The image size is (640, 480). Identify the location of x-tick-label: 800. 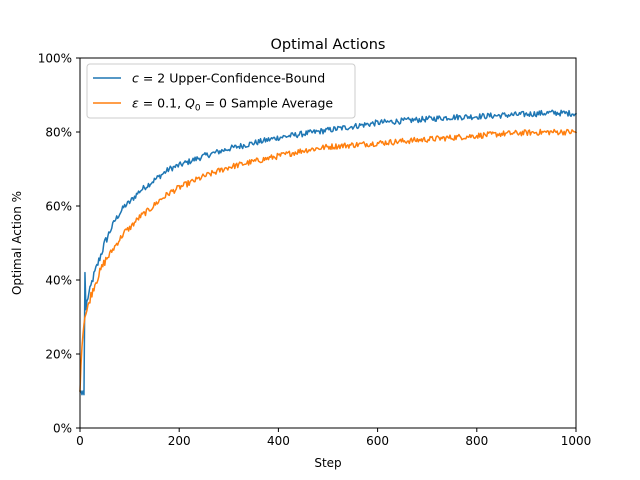
(476, 441).